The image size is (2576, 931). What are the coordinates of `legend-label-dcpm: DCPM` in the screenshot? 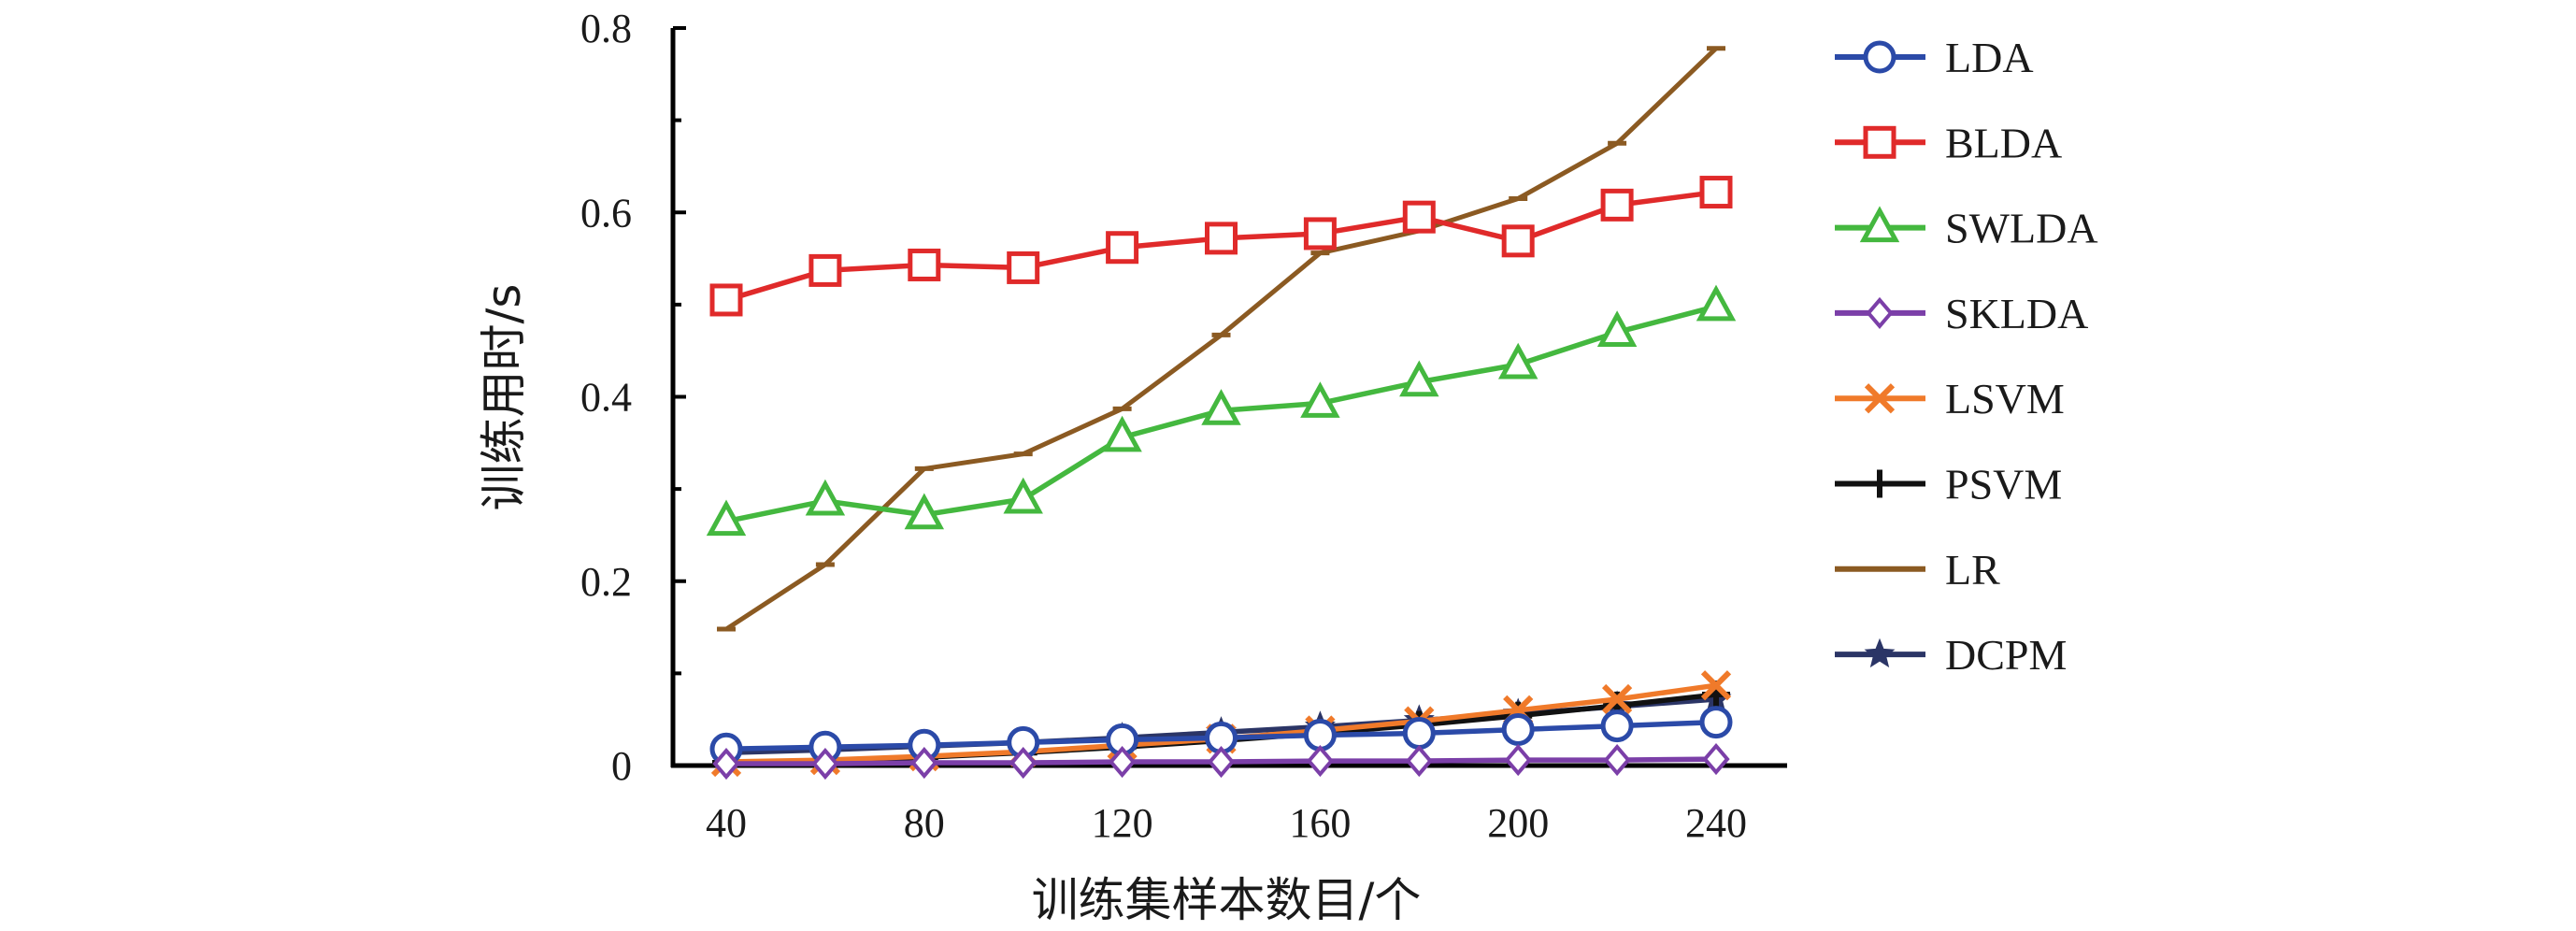 It's located at (2006, 655).